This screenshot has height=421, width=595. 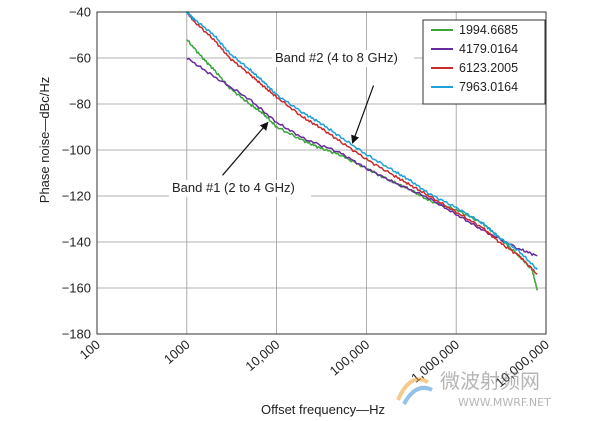 What do you see at coordinates (323, 409) in the screenshot?
I see `x-axis-title: Offset frequency—Hz` at bounding box center [323, 409].